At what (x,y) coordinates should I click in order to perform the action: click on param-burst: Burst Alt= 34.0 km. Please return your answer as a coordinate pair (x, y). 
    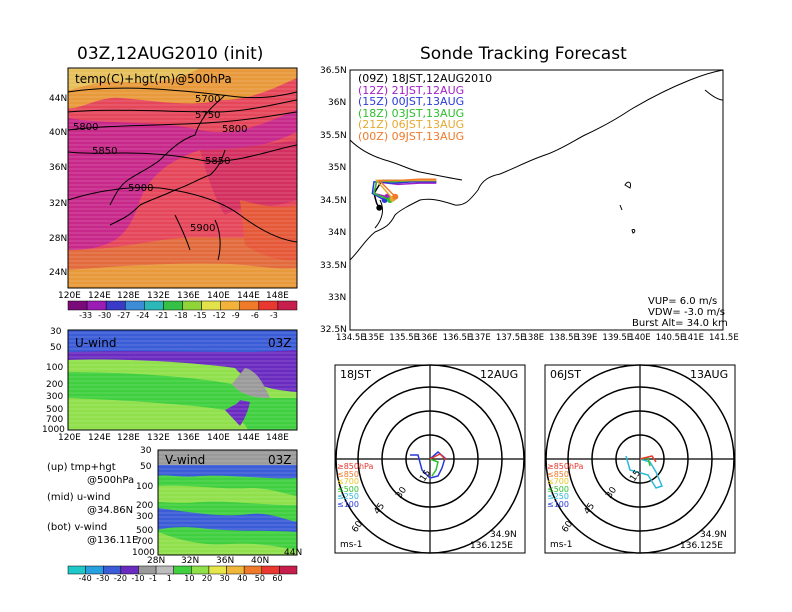
    Looking at the image, I should click on (680, 323).